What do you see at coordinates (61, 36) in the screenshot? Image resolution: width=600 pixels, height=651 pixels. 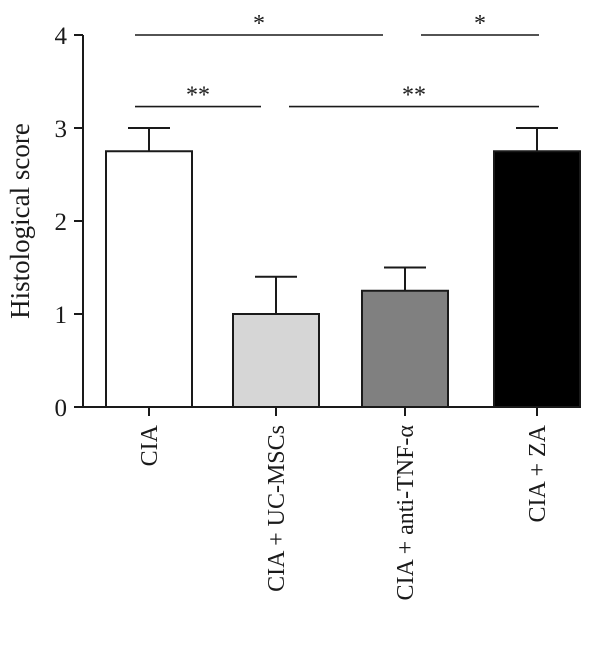 I see `y-tick-label: 4` at bounding box center [61, 36].